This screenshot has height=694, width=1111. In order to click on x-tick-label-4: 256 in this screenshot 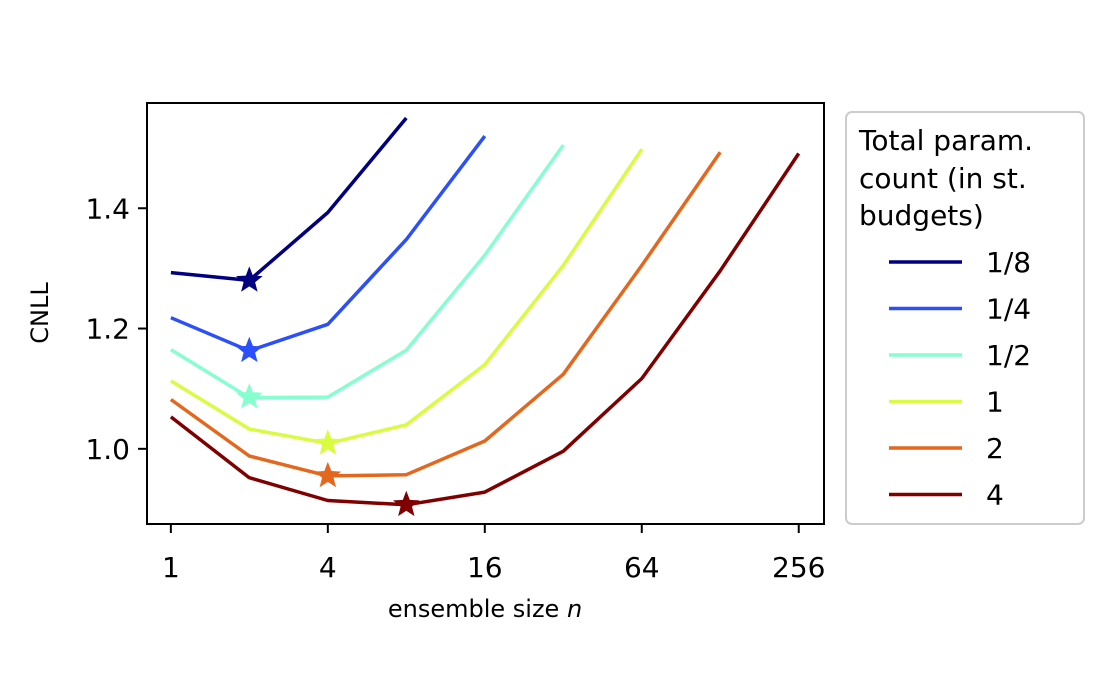, I will do `click(798, 567)`.